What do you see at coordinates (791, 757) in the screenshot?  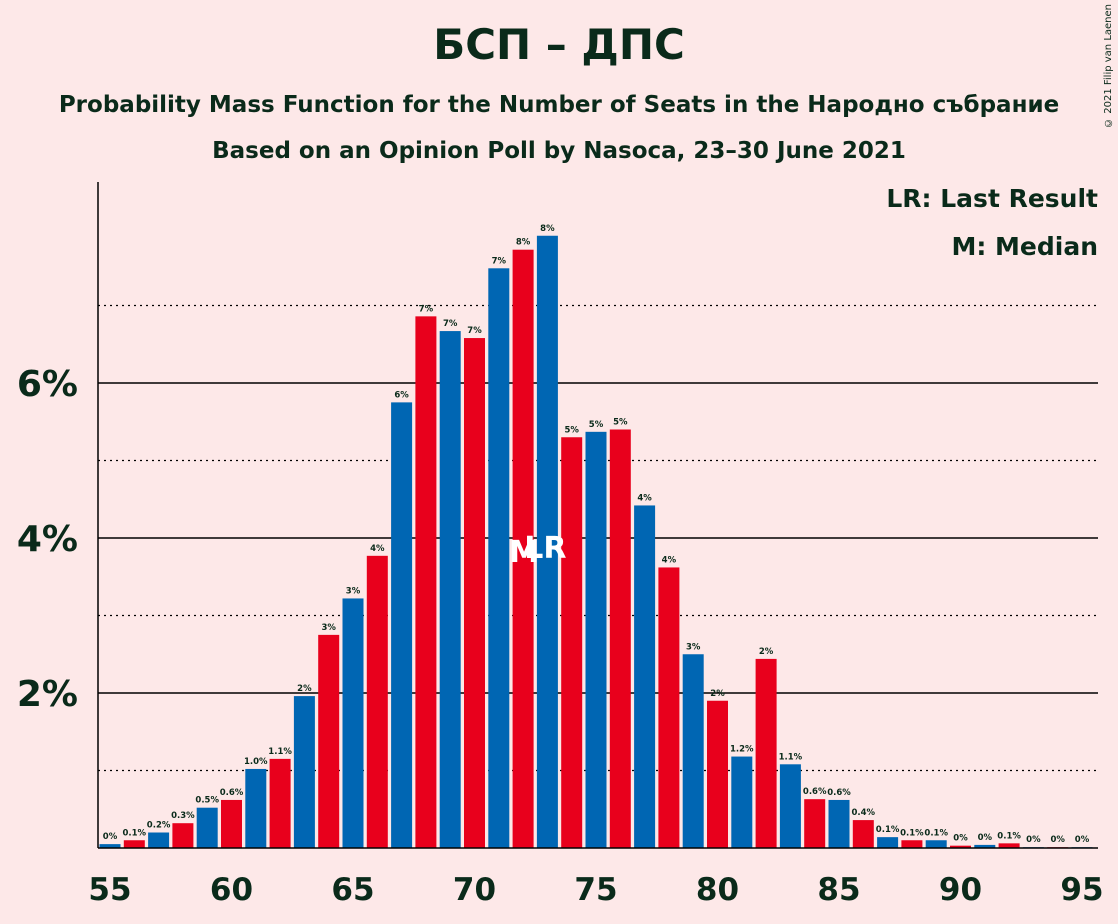 I see `data-label-seat-83: 1.1%` at bounding box center [791, 757].